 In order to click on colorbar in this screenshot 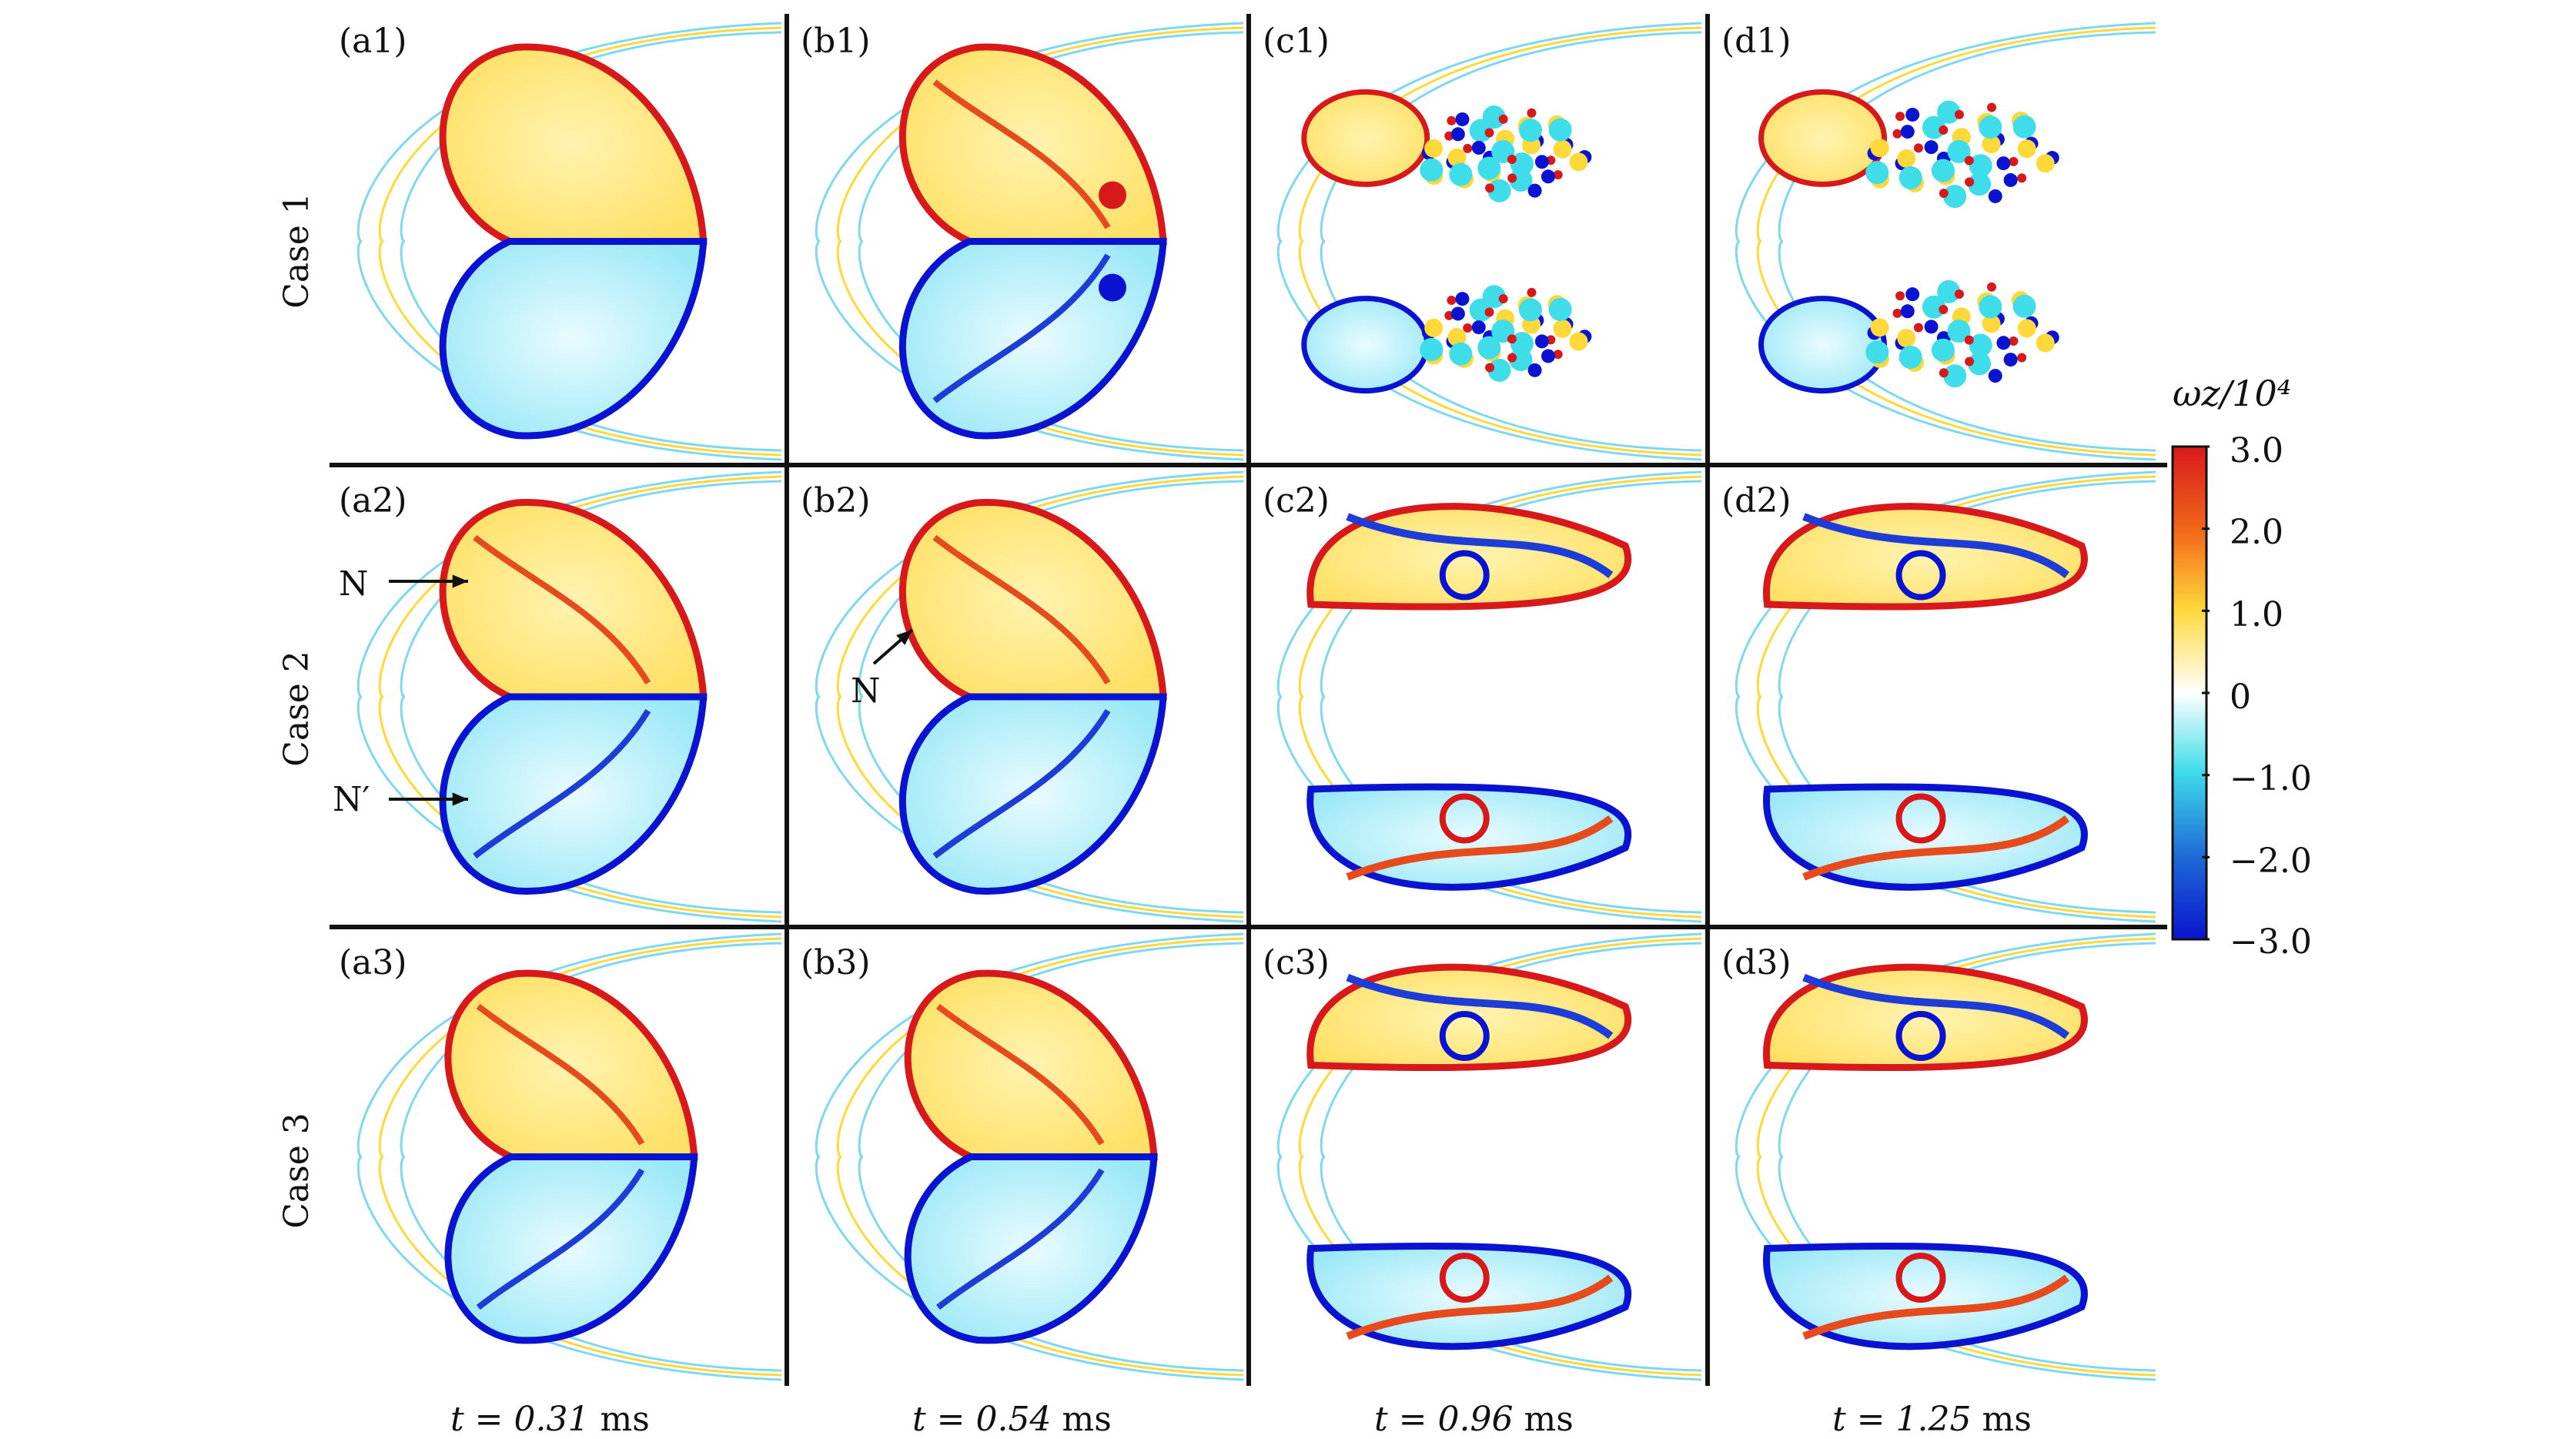, I will do `click(2190, 693)`.